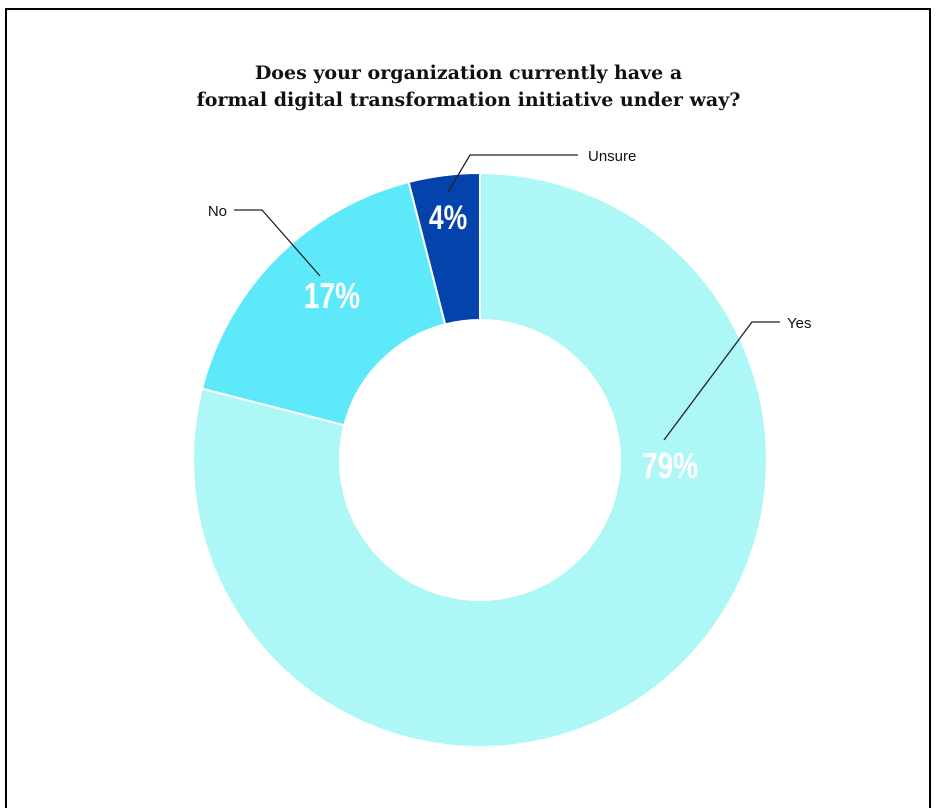  Describe the element at coordinates (670, 466) in the screenshot. I see `percent-label-yes: 79%` at that location.